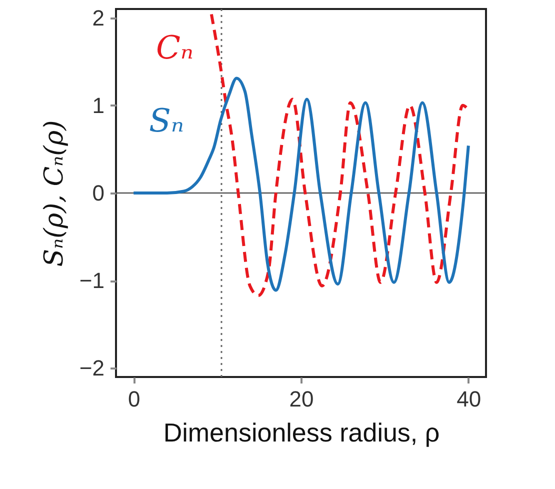  What do you see at coordinates (91, 368) in the screenshot?
I see `y-tick-label: −2` at bounding box center [91, 368].